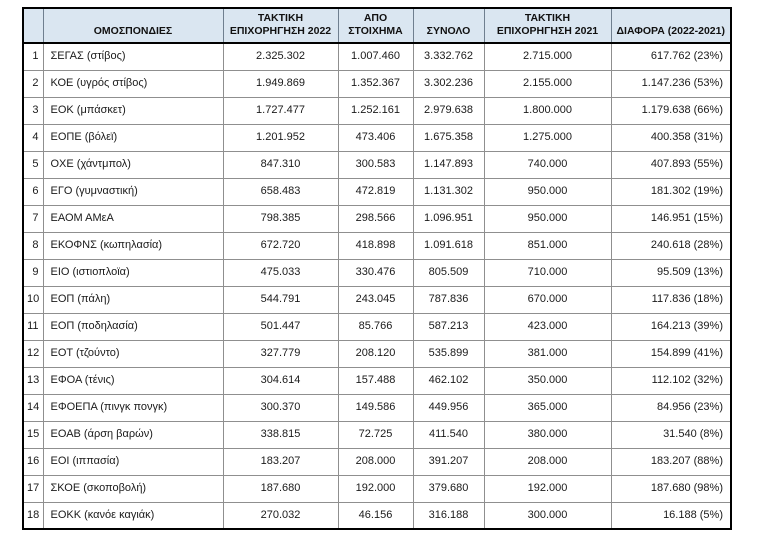 The height and width of the screenshot is (543, 768). What do you see at coordinates (33, 407) in the screenshot?
I see `cell-num: 14` at bounding box center [33, 407].